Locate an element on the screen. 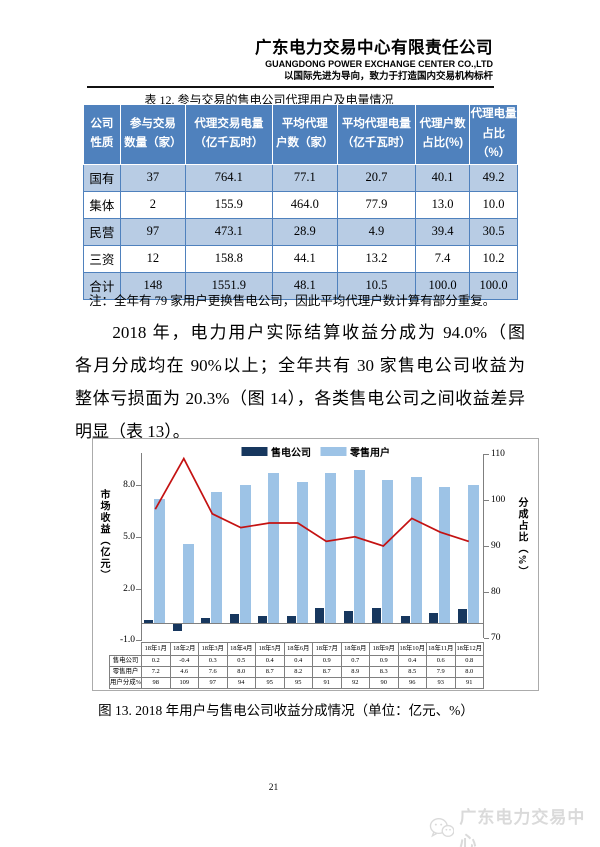 This screenshot has height=847, width=600. table12-note: 注：全年有 79 家用户更换售电公司，因此平均代理户数计算有部分重复。 is located at coordinates (292, 301).